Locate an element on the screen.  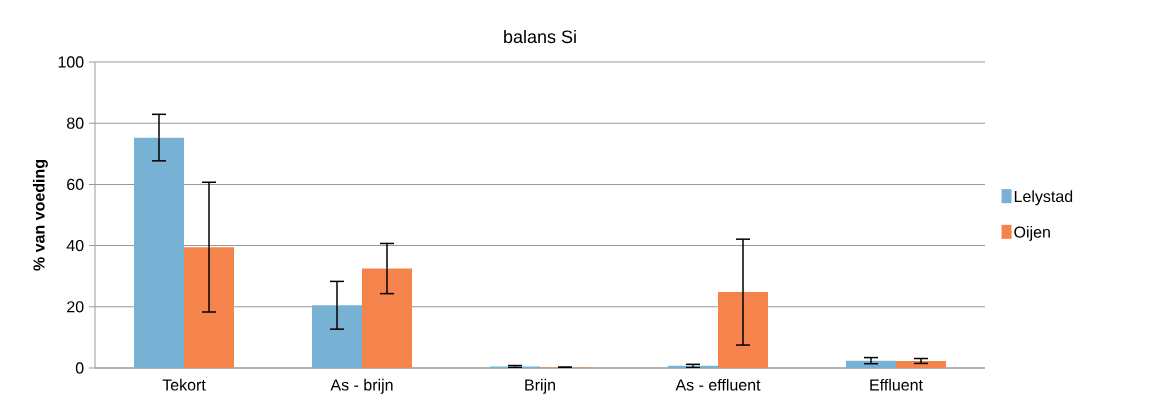
y-axis-title: % van voeding is located at coordinates (40, 215).